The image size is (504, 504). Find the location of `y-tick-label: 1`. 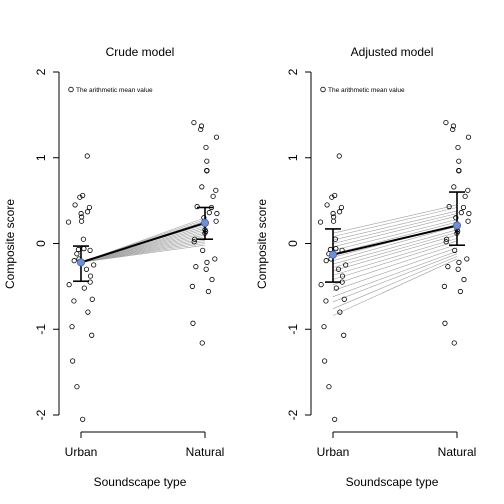

y-tick-label: 1 is located at coordinates (293, 157).